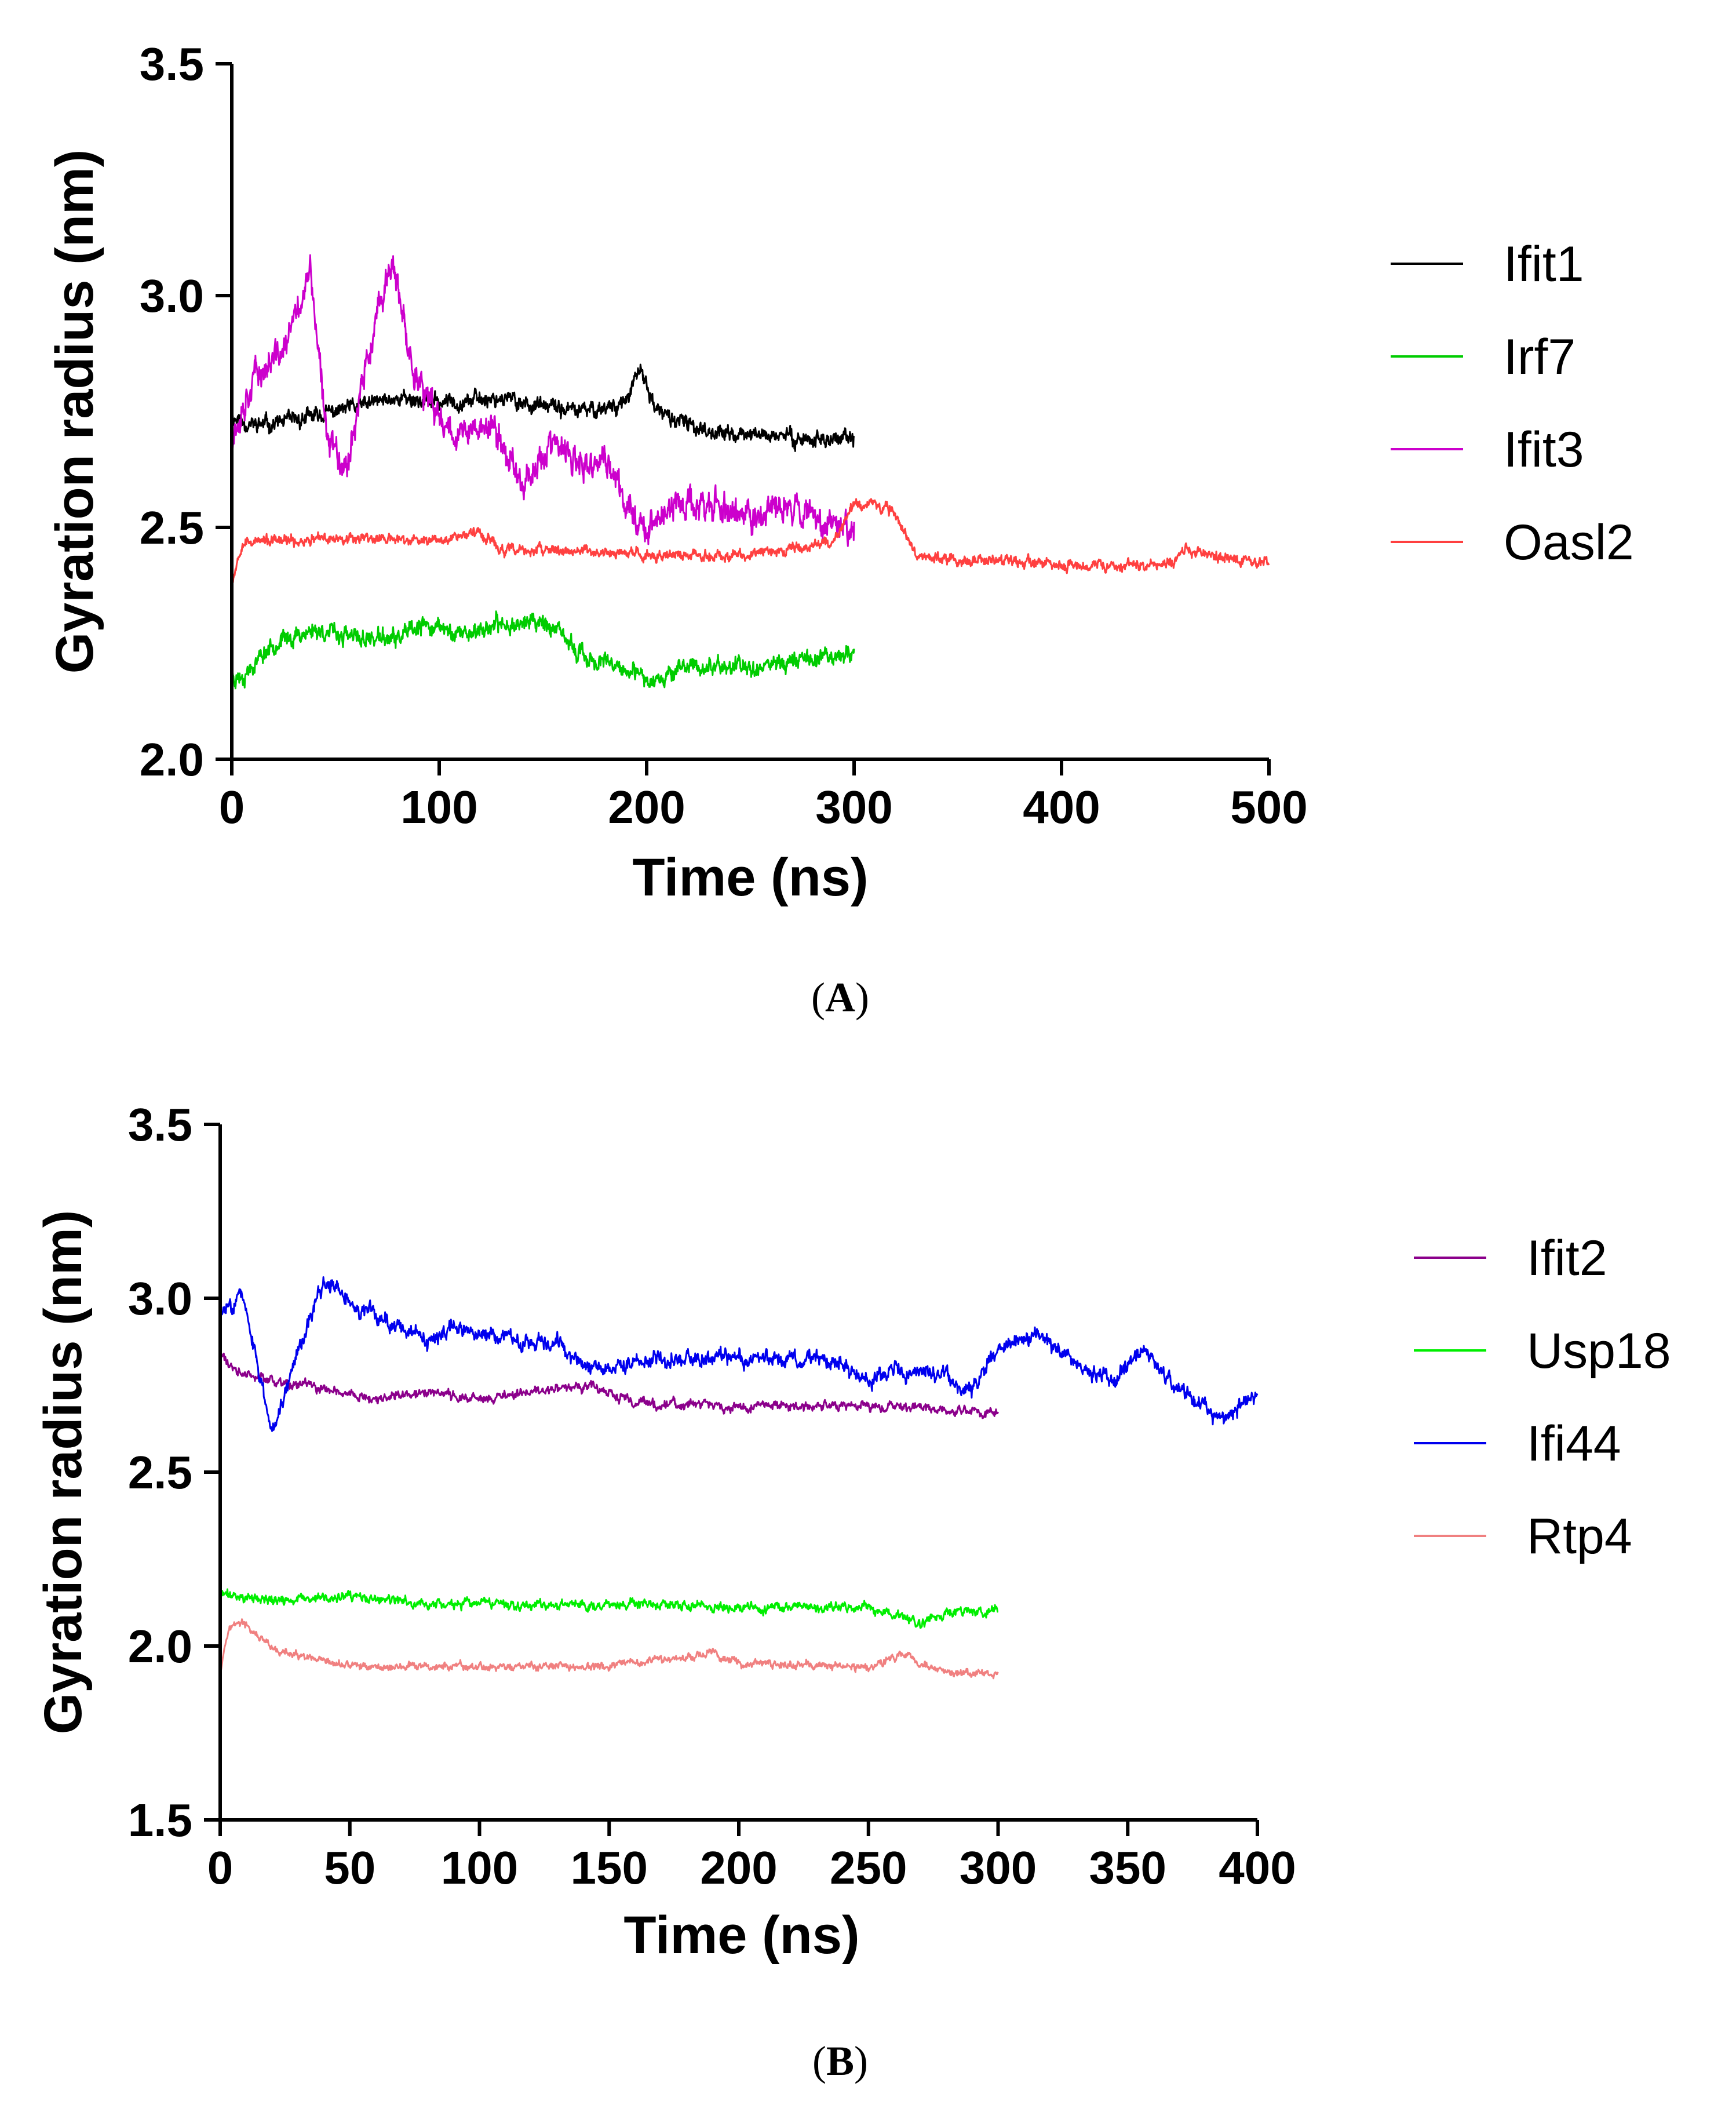  I want to click on panel-a-series-ifit3, so click(543, 400).